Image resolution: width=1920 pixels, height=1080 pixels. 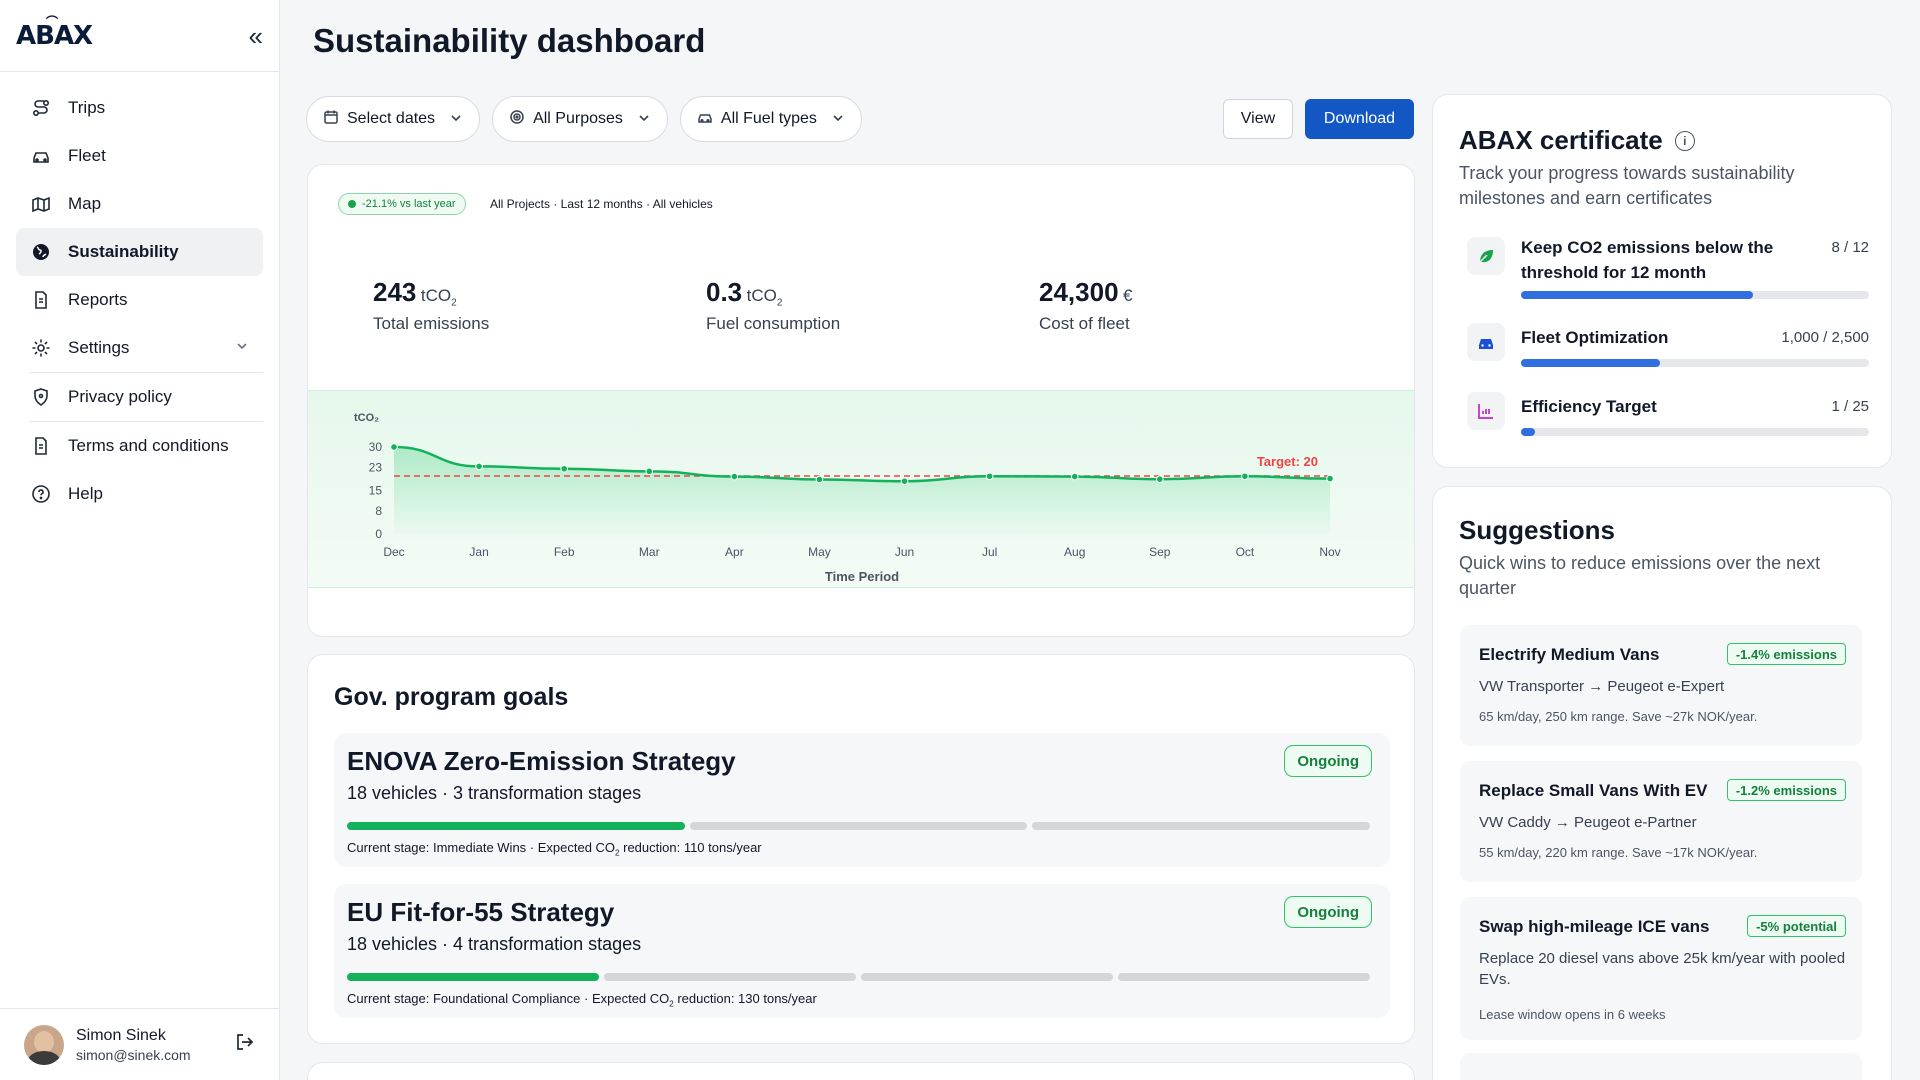 I want to click on metric-value: 24,300, so click(x=1079, y=292).